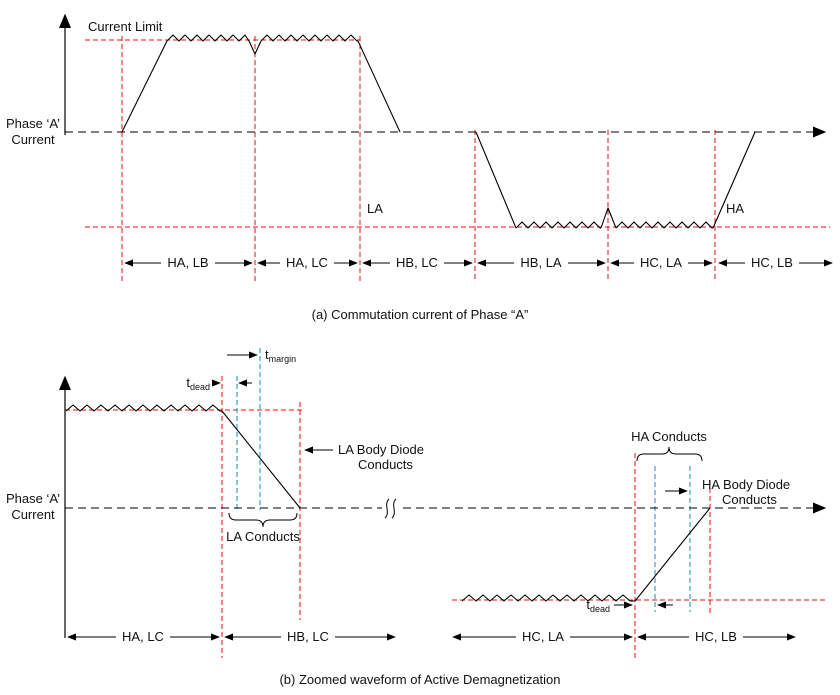 Image resolution: width=840 pixels, height=695 pixels. Describe the element at coordinates (608, 218) in the screenshot. I see `commutation-spike` at that location.